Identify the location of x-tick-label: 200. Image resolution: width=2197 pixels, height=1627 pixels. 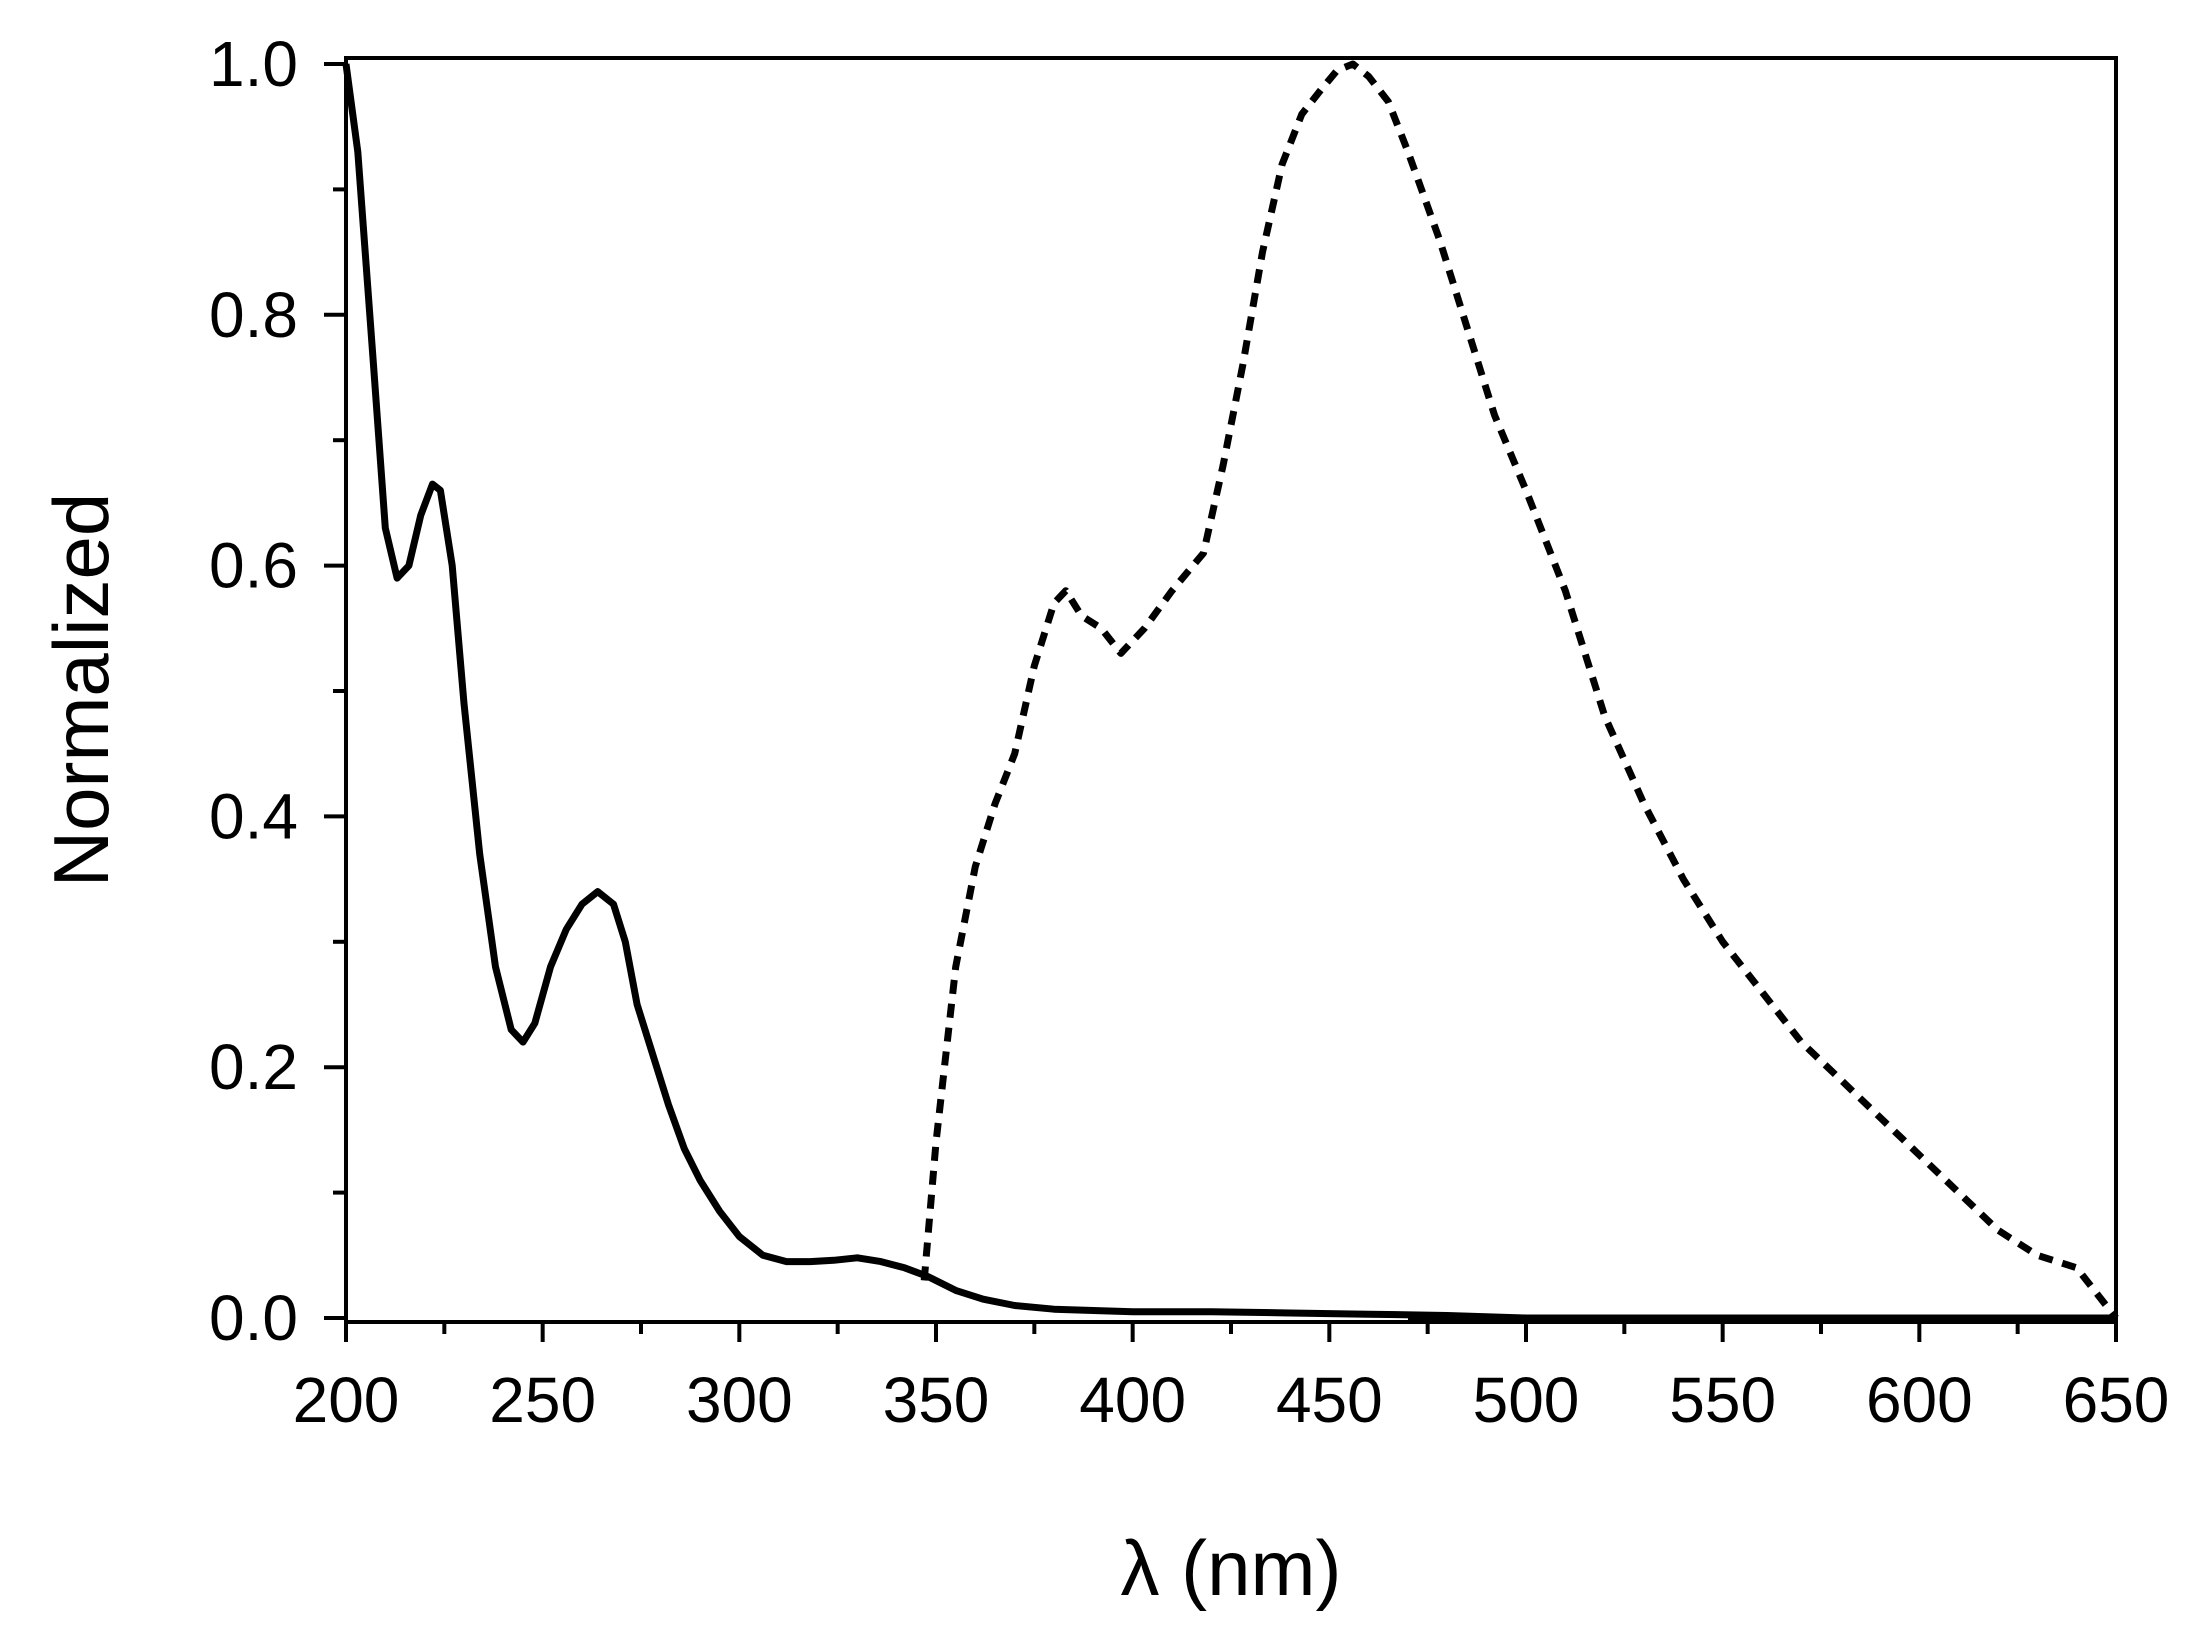
(346, 1400).